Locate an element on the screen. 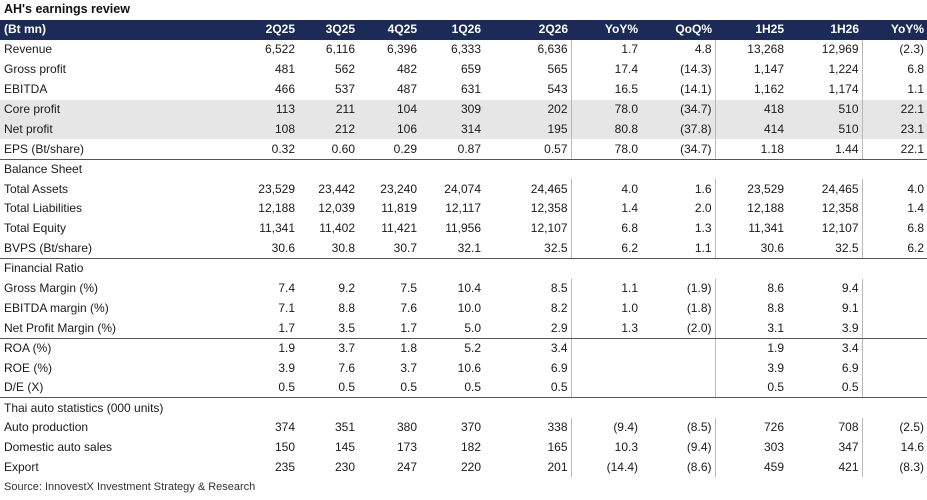 The width and height of the screenshot is (927, 500). row-label: Total Equity is located at coordinates (35, 228).